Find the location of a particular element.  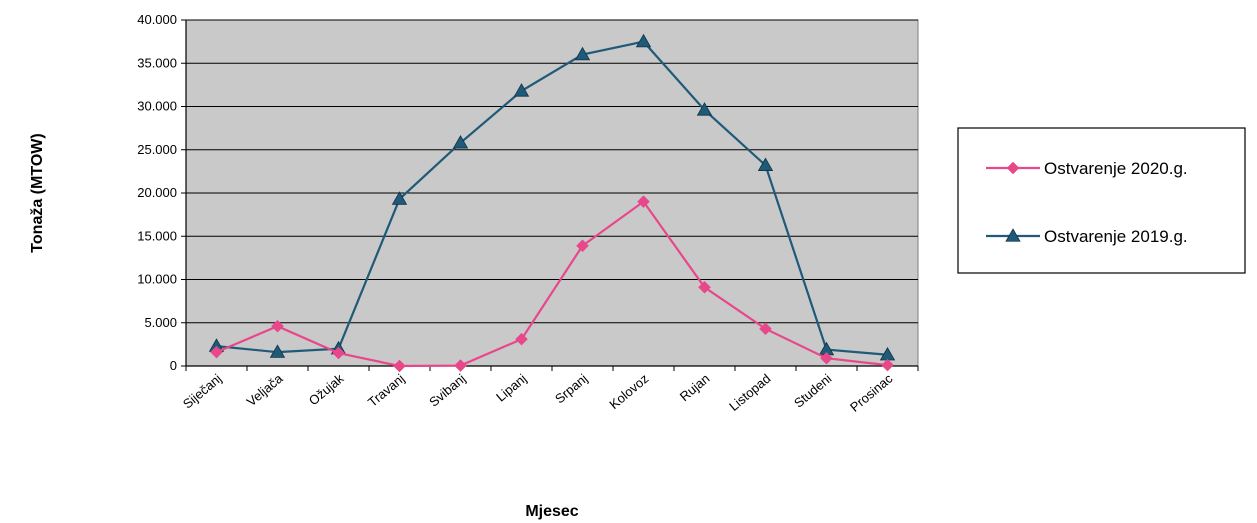

legend-item: Ostvarenje 2019.g. is located at coordinates (1087, 236).